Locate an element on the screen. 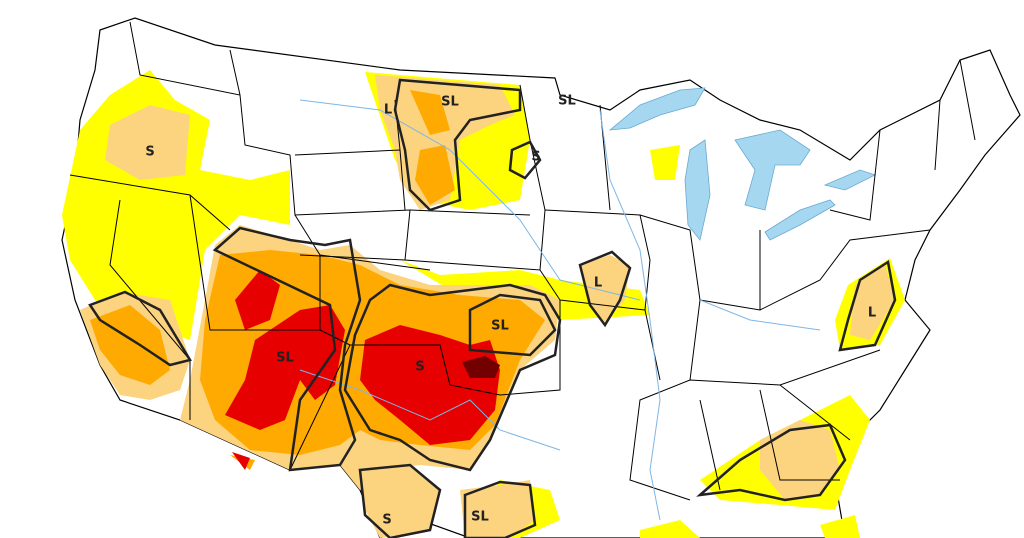 This screenshot has height=538, width=1024. drought-d4 is located at coordinates (481, 367).